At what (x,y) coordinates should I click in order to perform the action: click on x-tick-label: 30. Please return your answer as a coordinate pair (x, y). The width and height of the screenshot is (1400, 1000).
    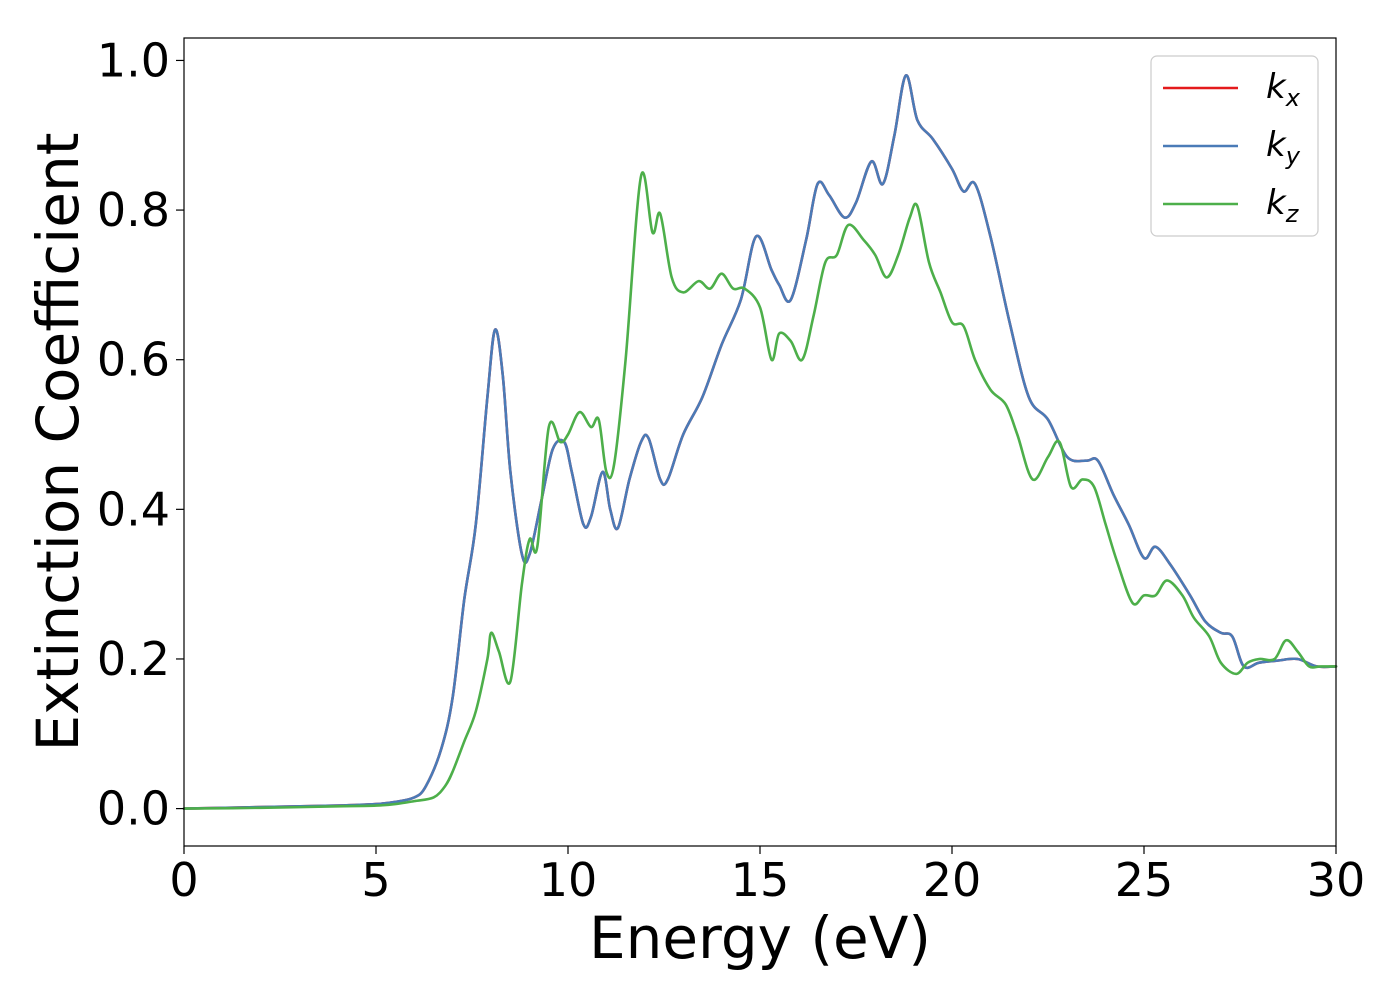
    Looking at the image, I should click on (1336, 880).